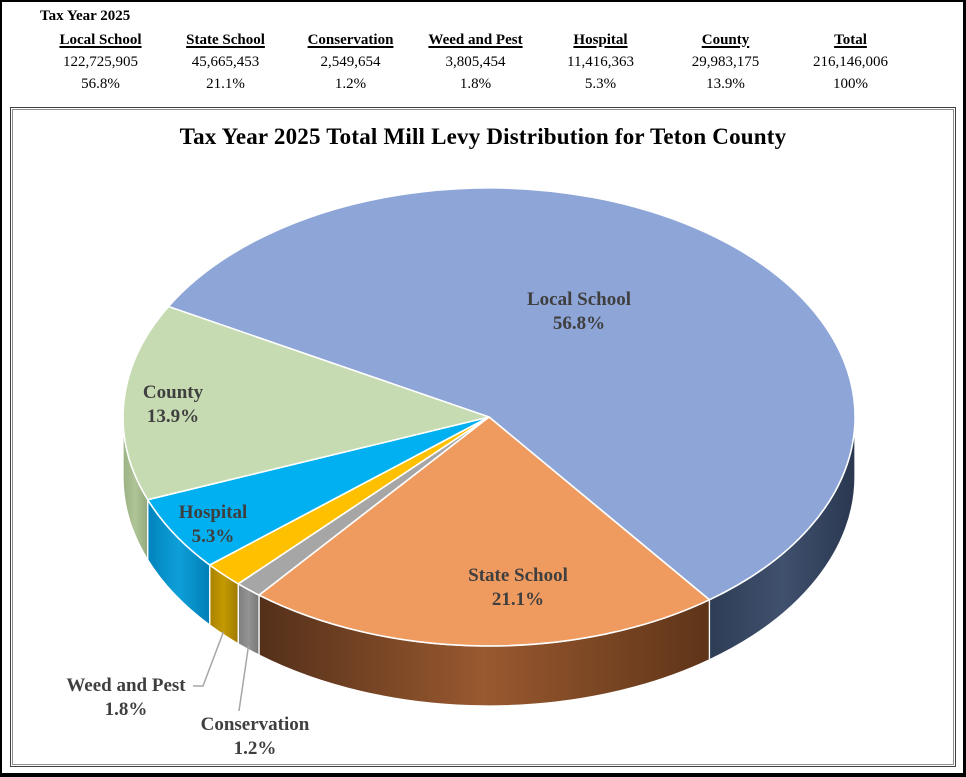 This screenshot has width=966, height=777. What do you see at coordinates (244, 679) in the screenshot?
I see `leader-line-conservation` at bounding box center [244, 679].